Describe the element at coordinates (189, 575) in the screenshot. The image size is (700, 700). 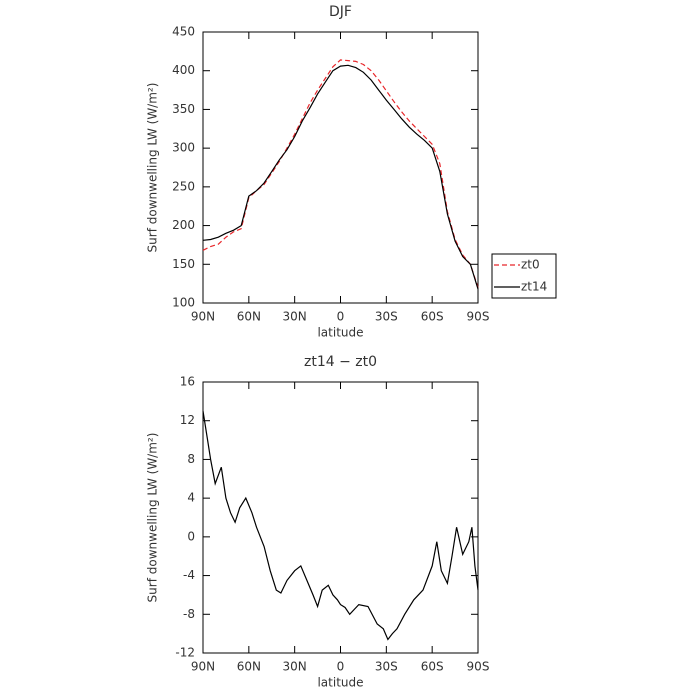
I see `y-tick-label: -4` at that location.